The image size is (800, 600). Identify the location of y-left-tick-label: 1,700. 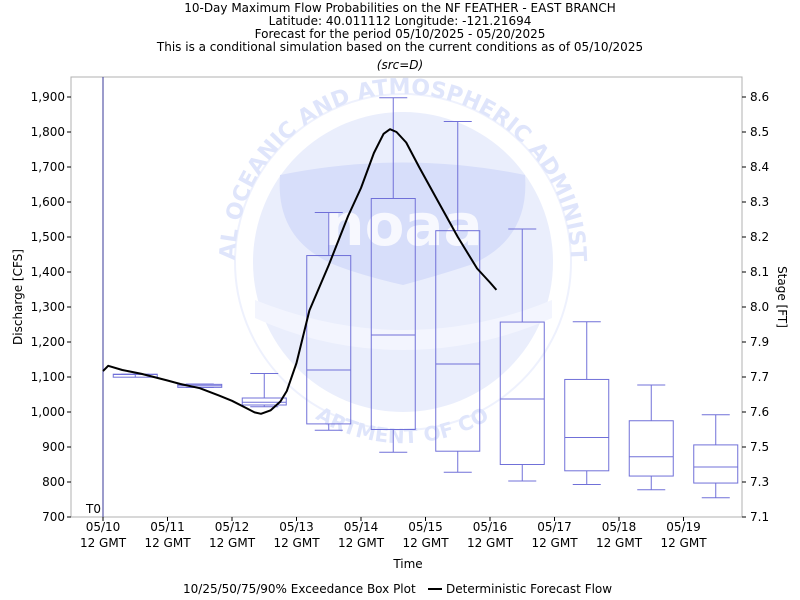
(48, 167).